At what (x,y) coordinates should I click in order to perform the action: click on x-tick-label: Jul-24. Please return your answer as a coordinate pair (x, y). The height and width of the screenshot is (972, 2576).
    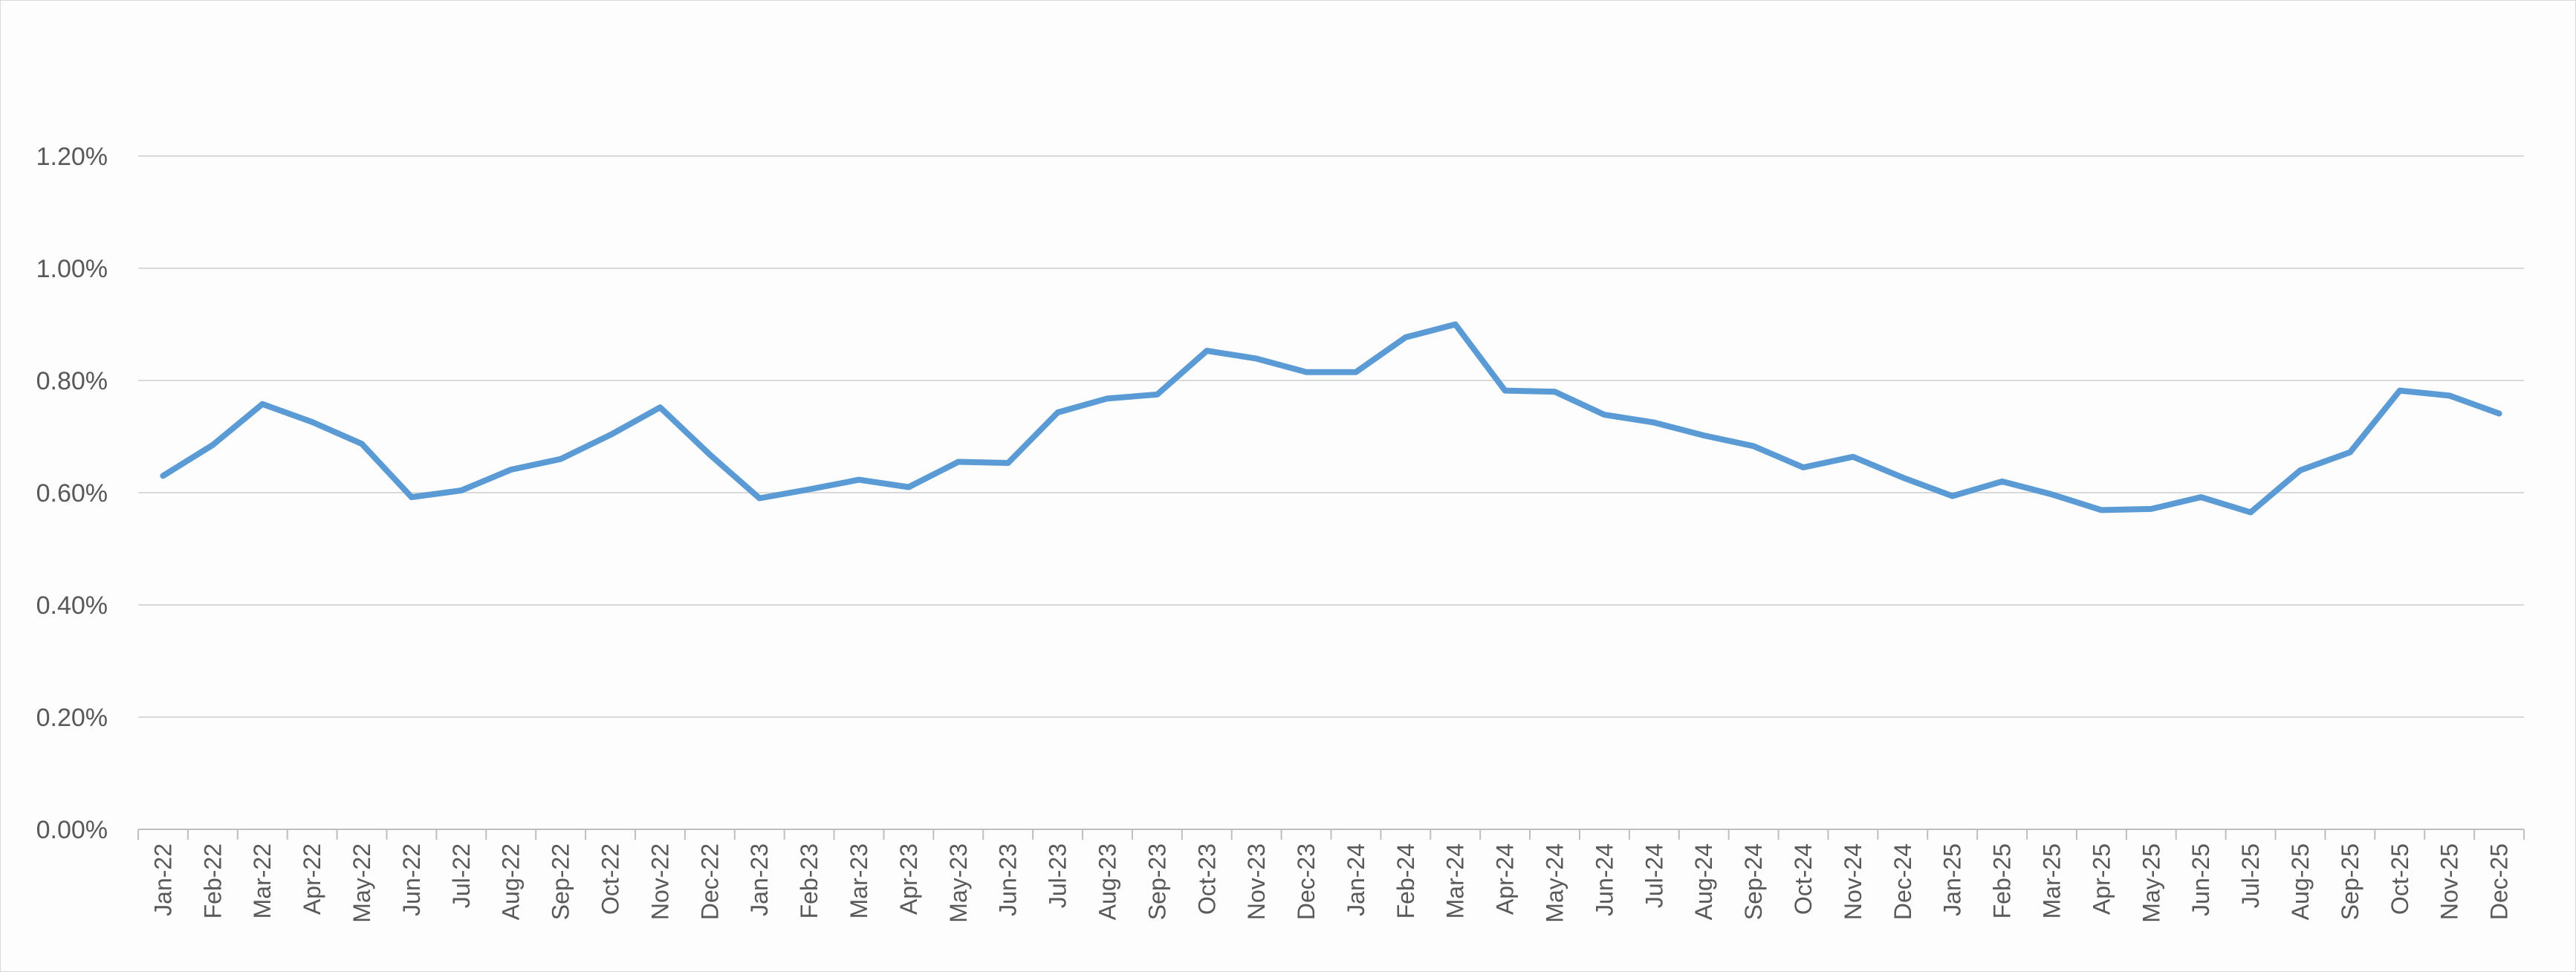
    Looking at the image, I should click on (1654, 875).